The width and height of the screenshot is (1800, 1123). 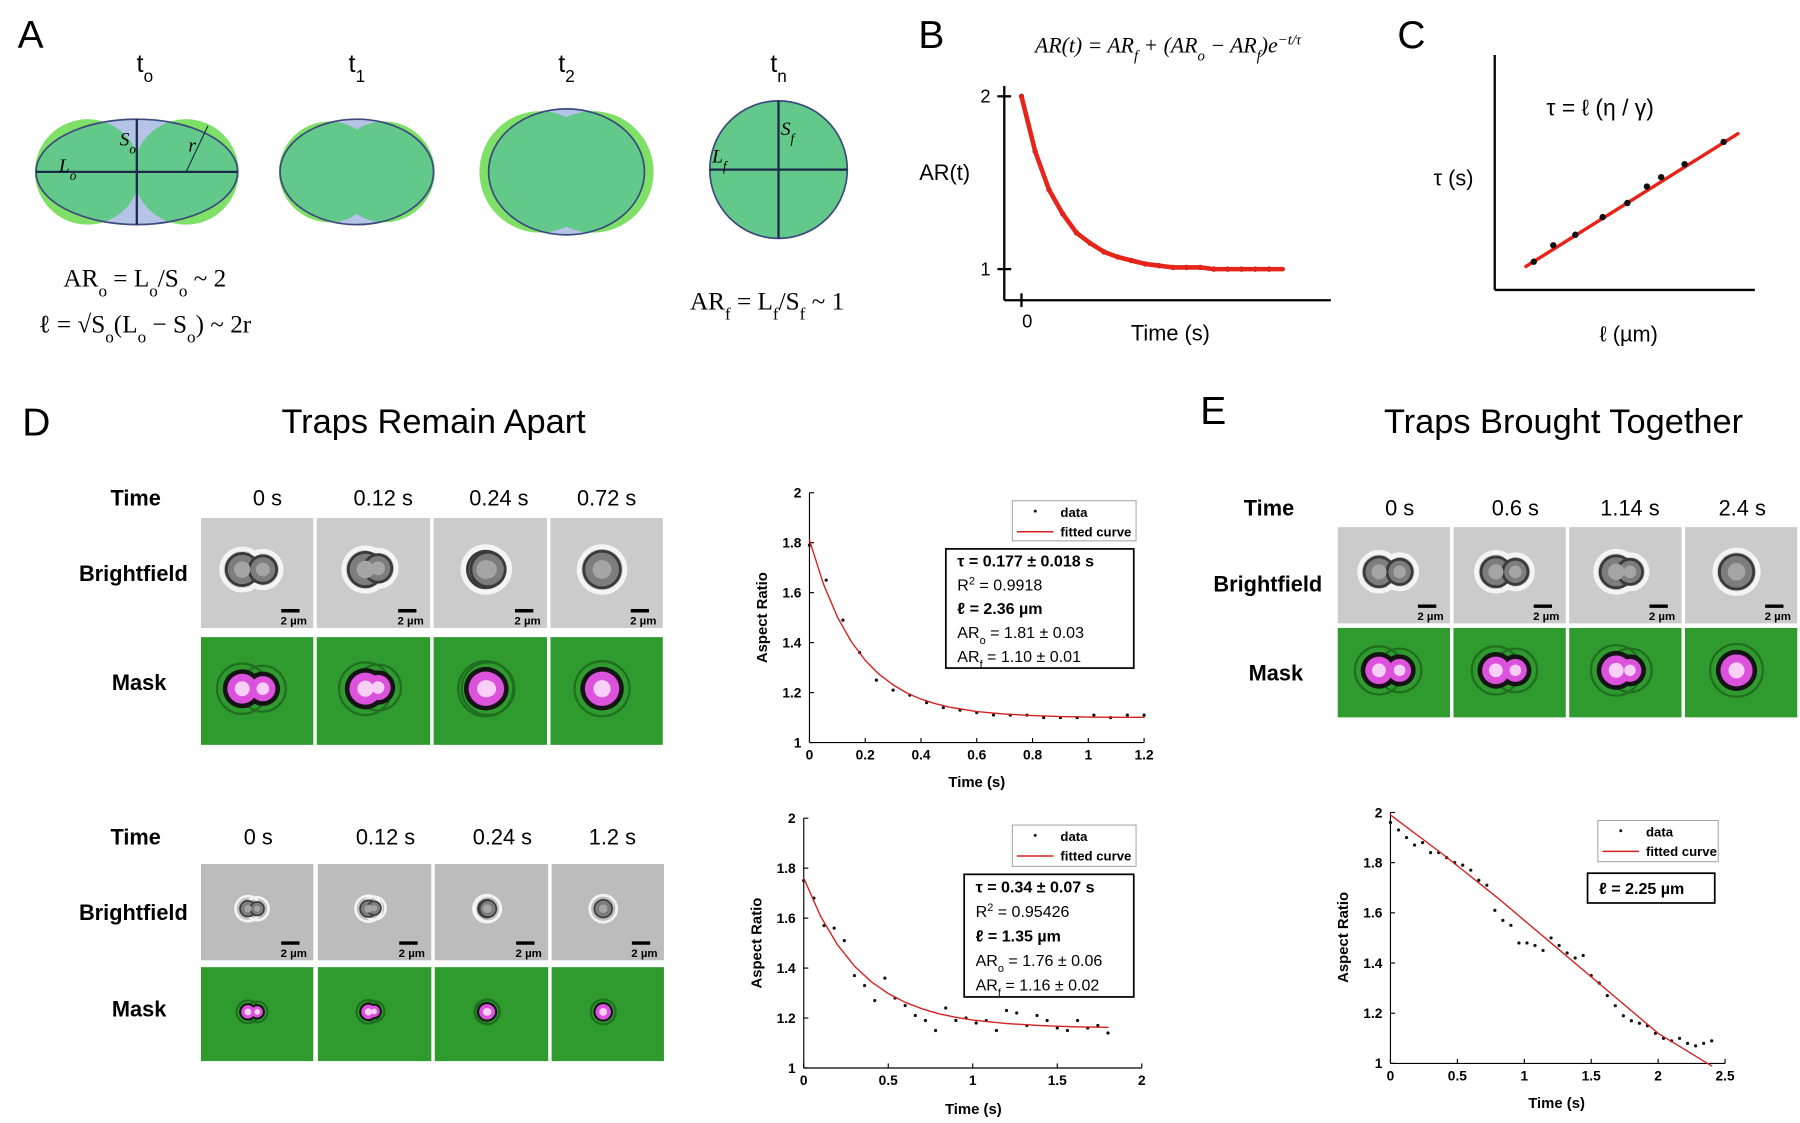 I want to click on stage-1-shape, so click(x=356, y=172).